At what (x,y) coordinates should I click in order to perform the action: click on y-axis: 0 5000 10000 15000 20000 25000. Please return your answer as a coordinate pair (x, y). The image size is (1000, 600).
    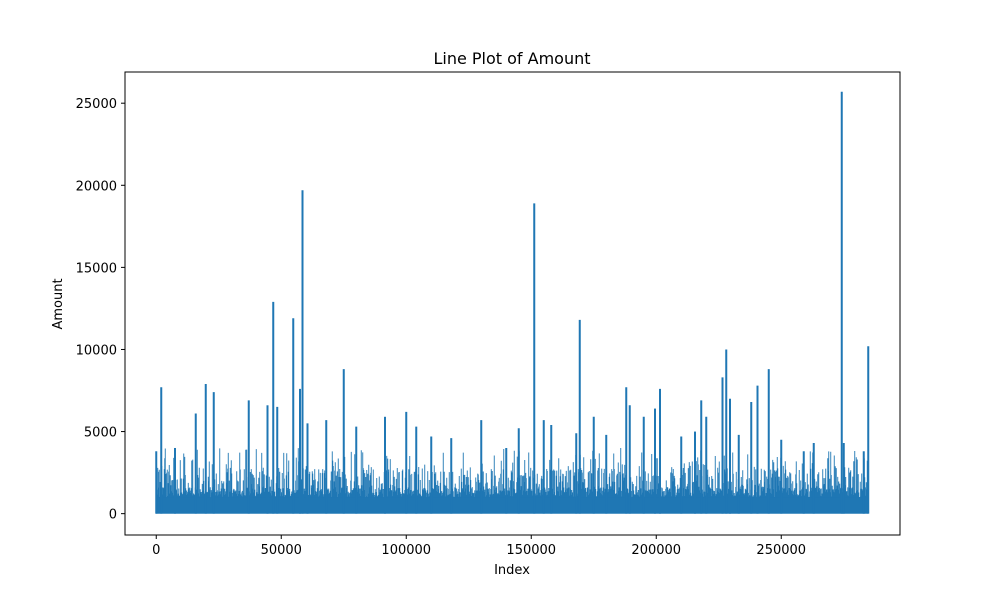
    Looking at the image, I should click on (100, 310).